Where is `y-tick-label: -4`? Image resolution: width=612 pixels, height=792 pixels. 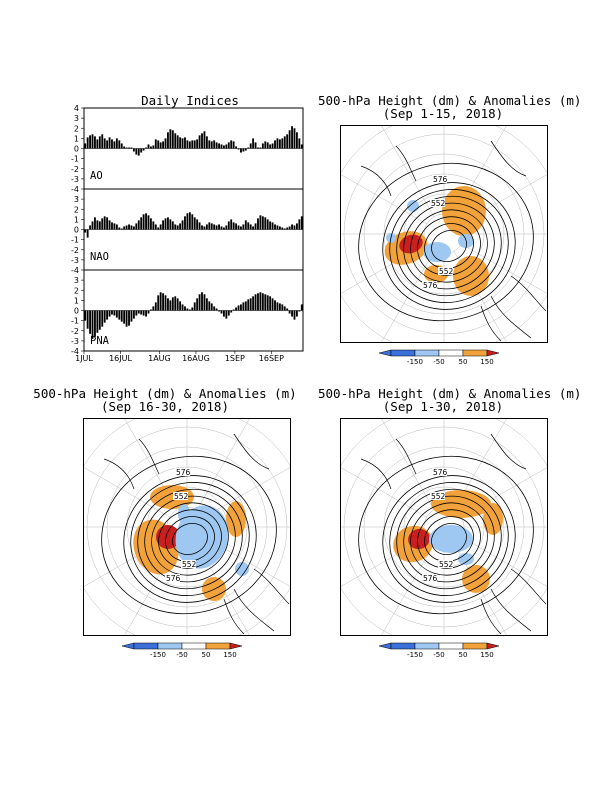 y-tick-label: -4 is located at coordinates (75, 270).